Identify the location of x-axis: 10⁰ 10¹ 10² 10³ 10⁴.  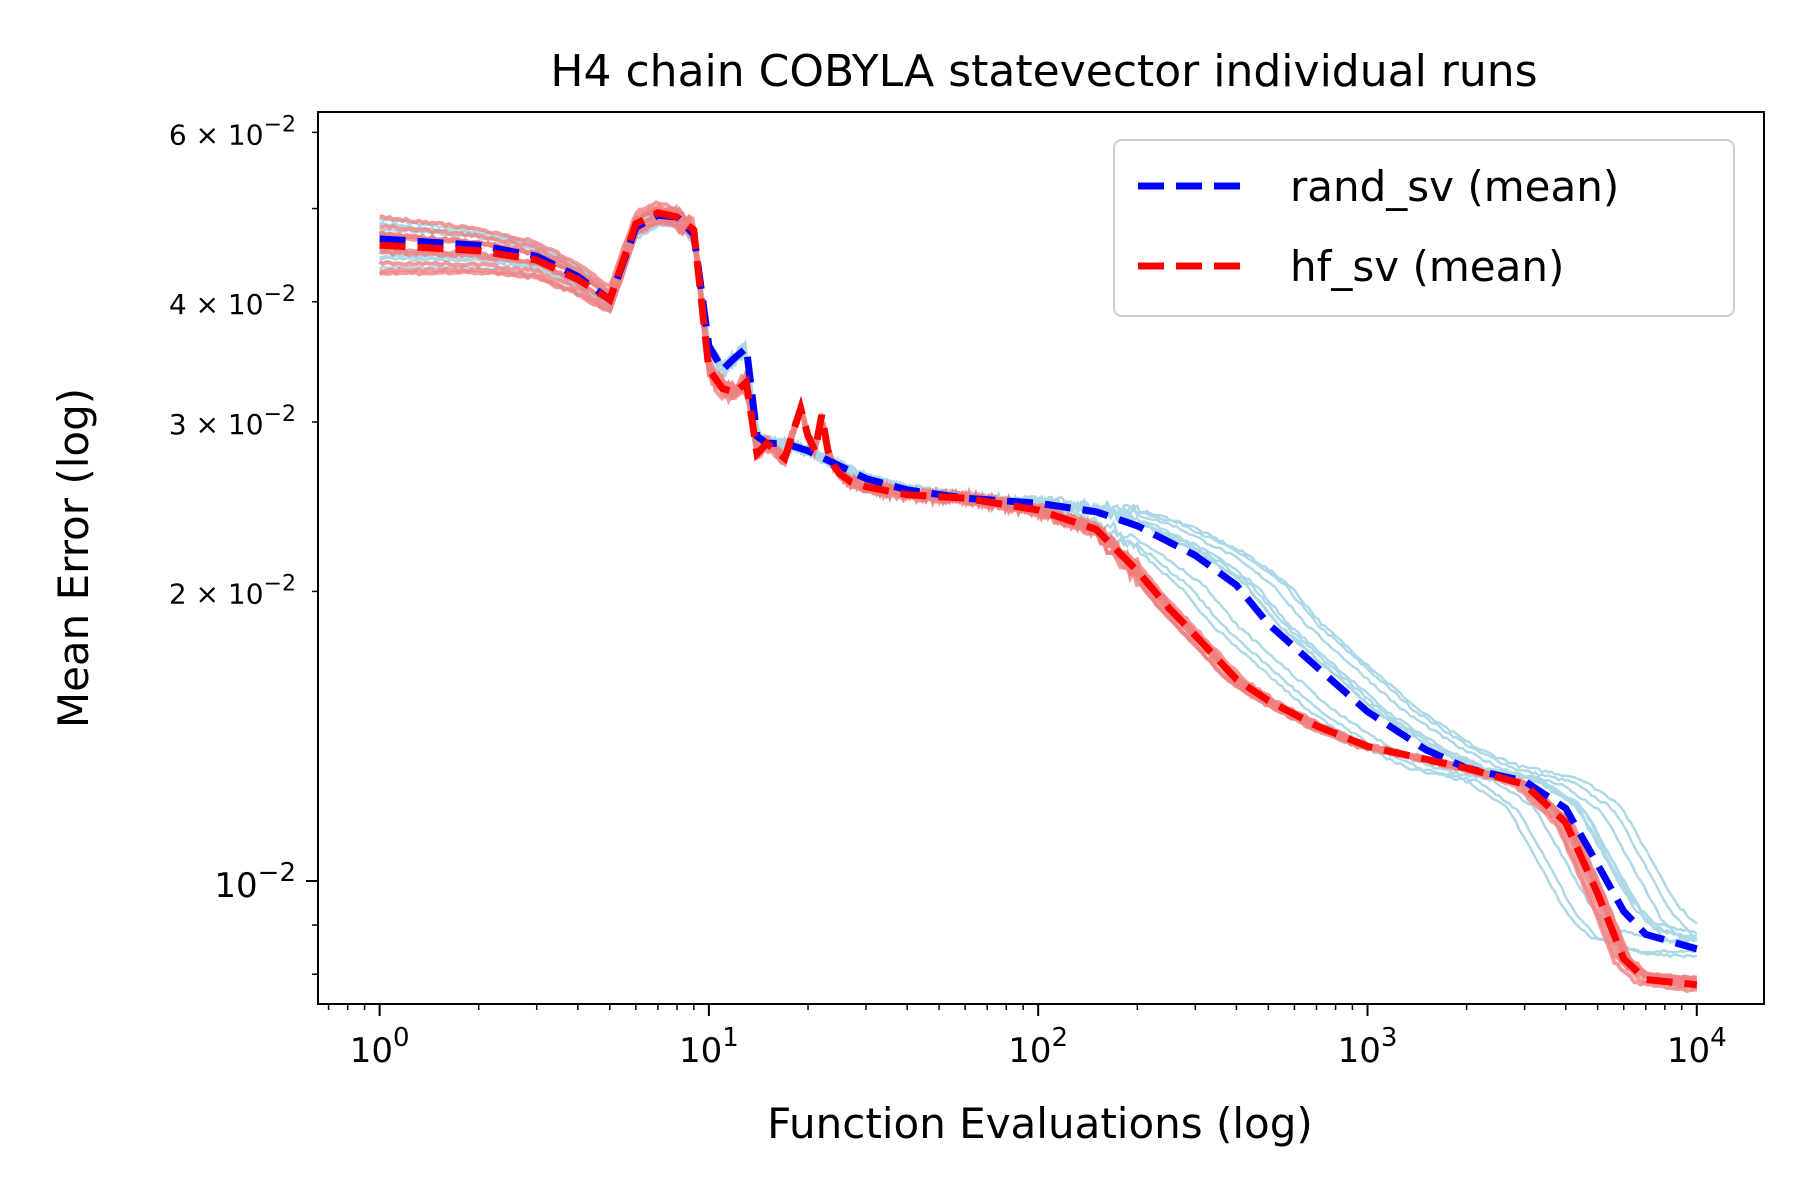
(1027, 1037).